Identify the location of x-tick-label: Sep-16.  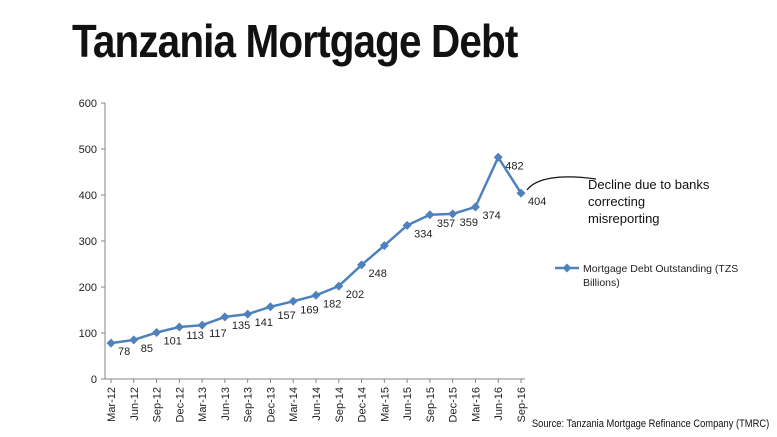
(522, 404).